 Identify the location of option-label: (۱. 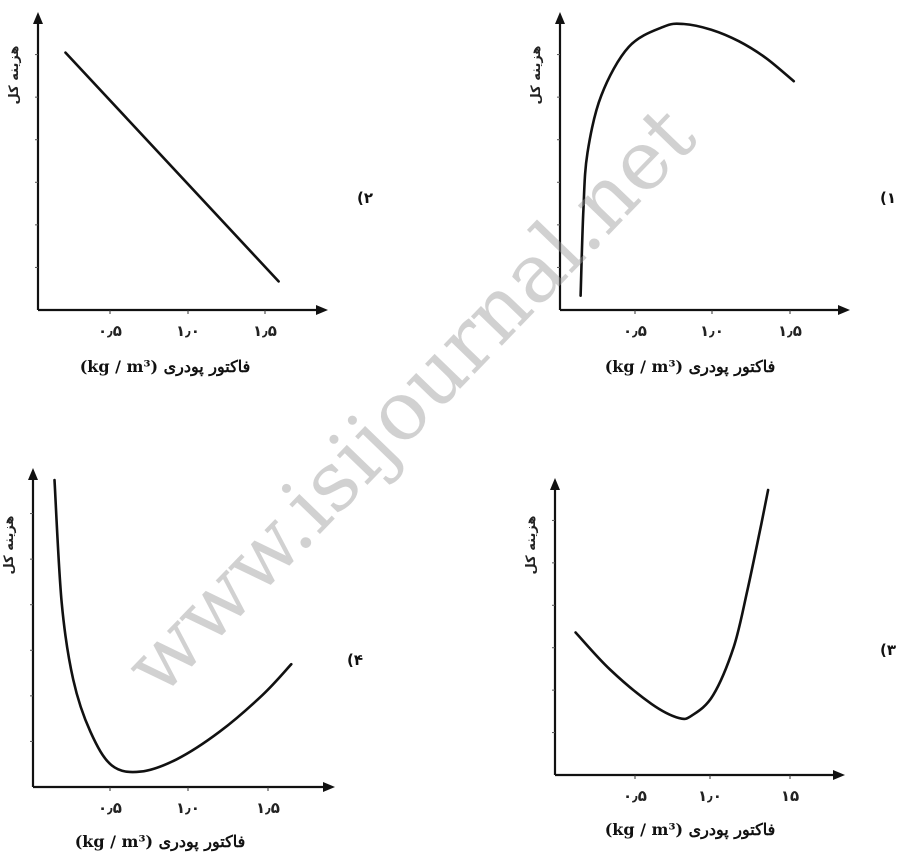
(888, 198).